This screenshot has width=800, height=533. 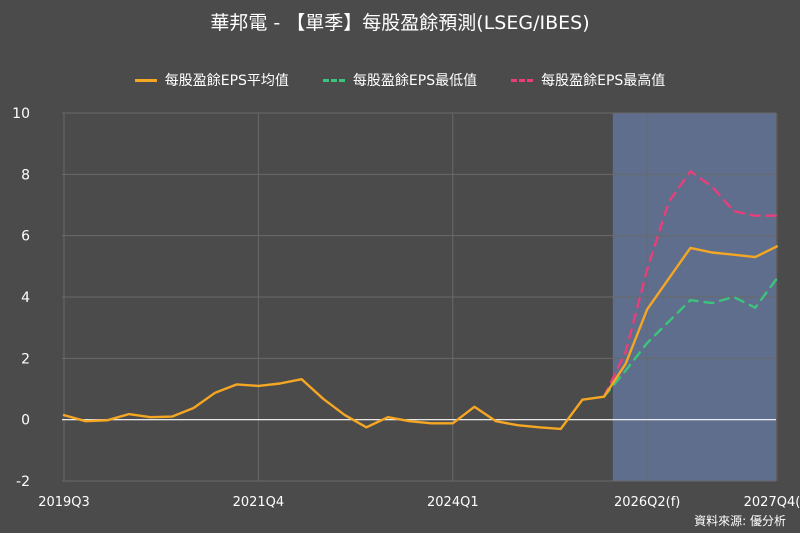 I want to click on y-tick-label: 2, so click(x=25, y=359).